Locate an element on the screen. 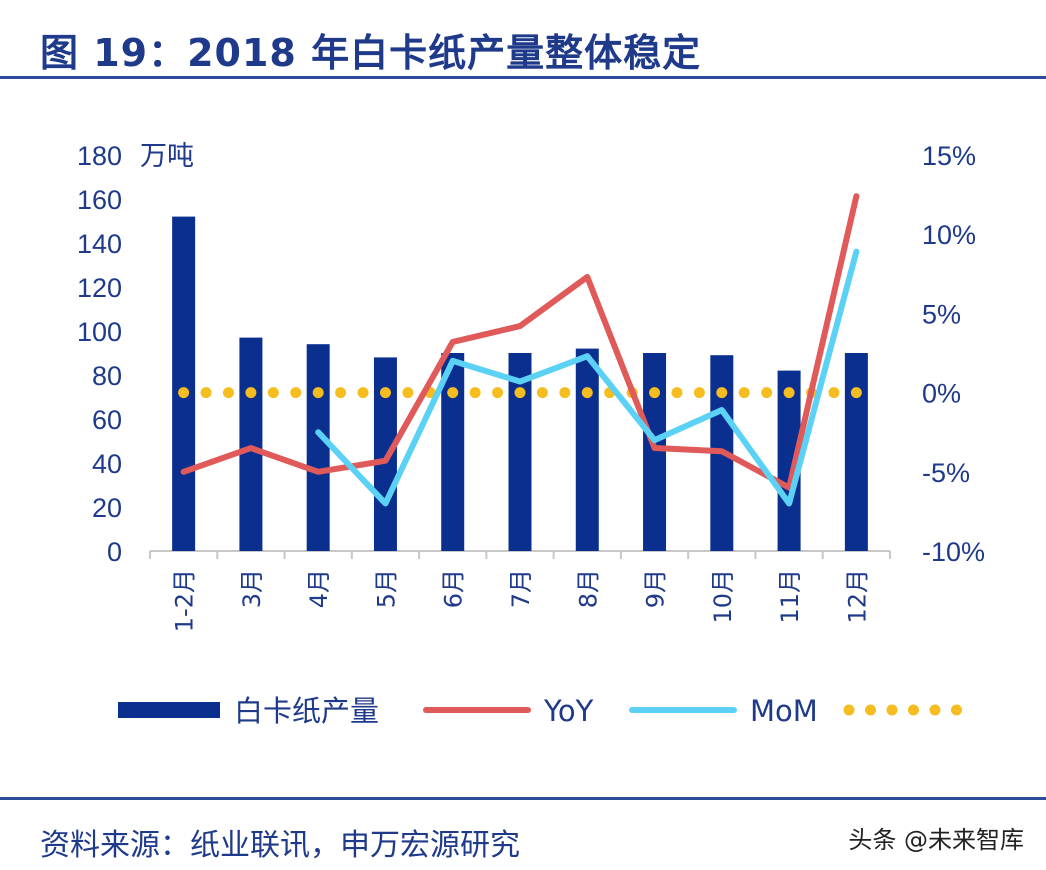  footer-divider is located at coordinates (523, 798).